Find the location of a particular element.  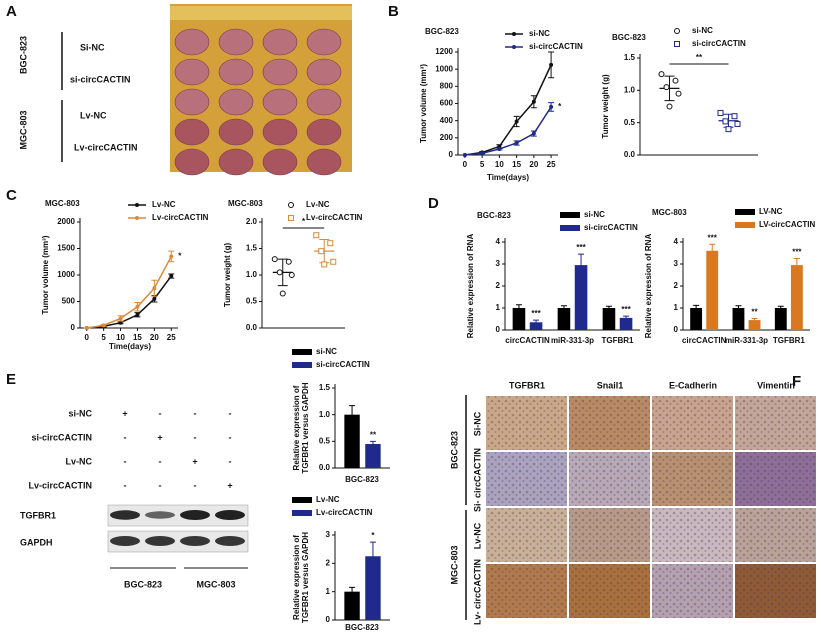

y-tick-label: 800 is located at coordinates (447, 85).